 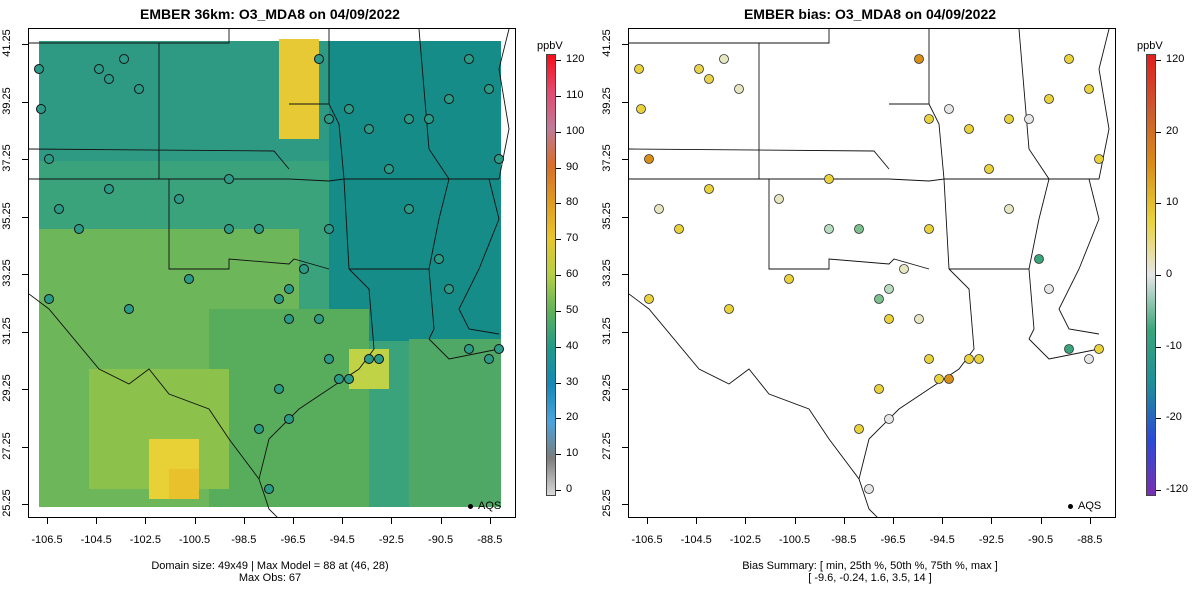 I want to click on colorbar-tick-label: 20, so click(x=1172, y=130).